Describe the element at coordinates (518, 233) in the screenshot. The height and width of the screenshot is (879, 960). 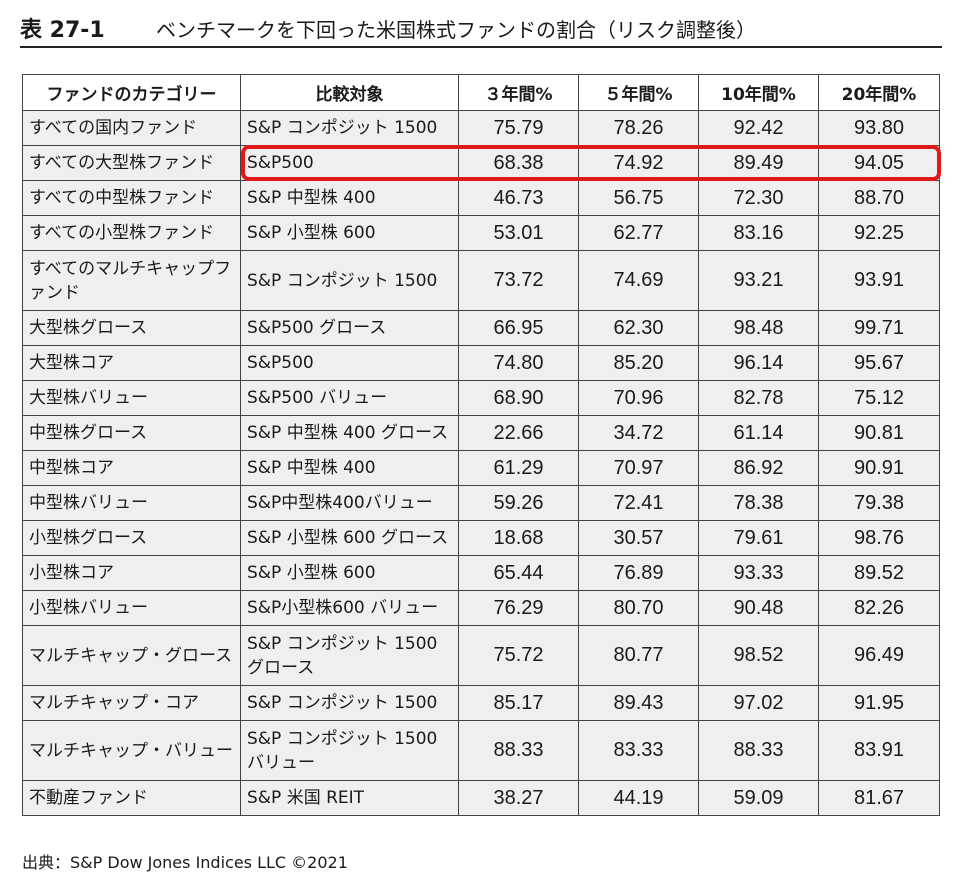
I see `value-3yr-cell: 53.01` at that location.